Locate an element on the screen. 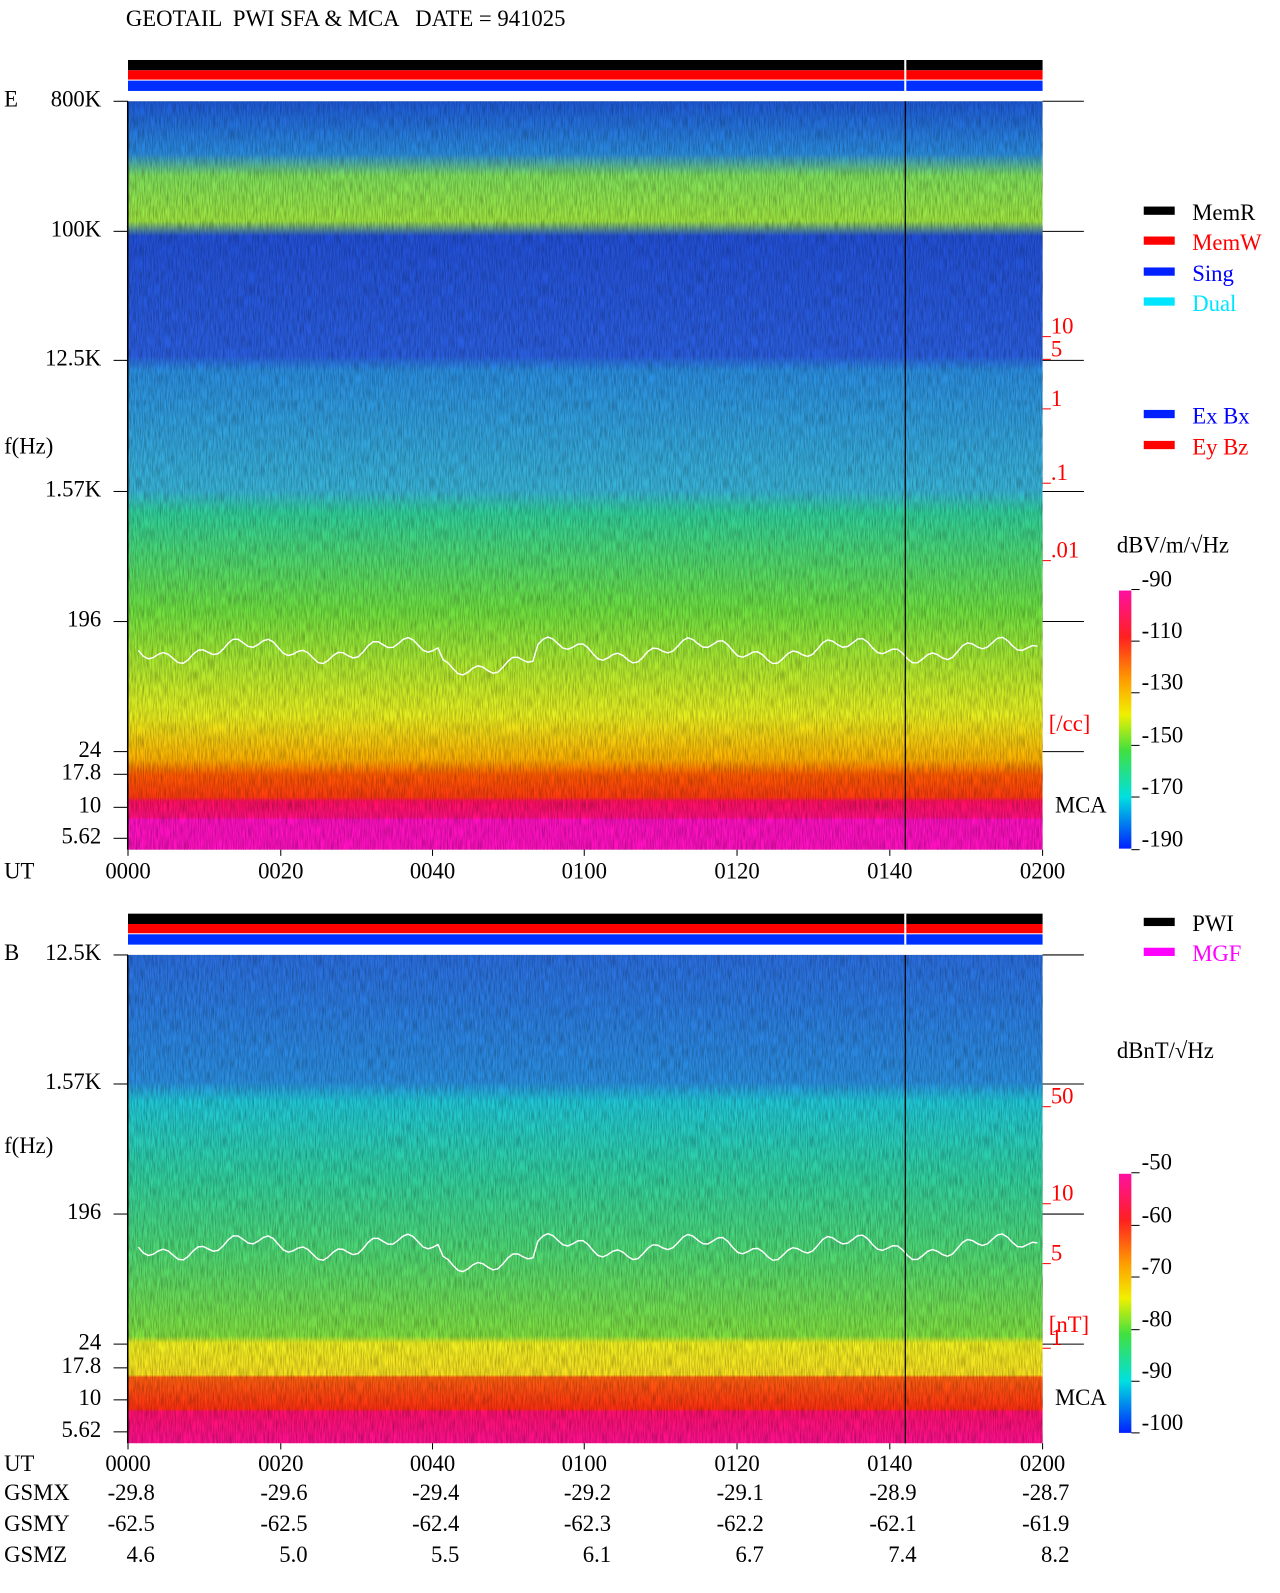  orbit-label: GSMY is located at coordinates (37, 1523).